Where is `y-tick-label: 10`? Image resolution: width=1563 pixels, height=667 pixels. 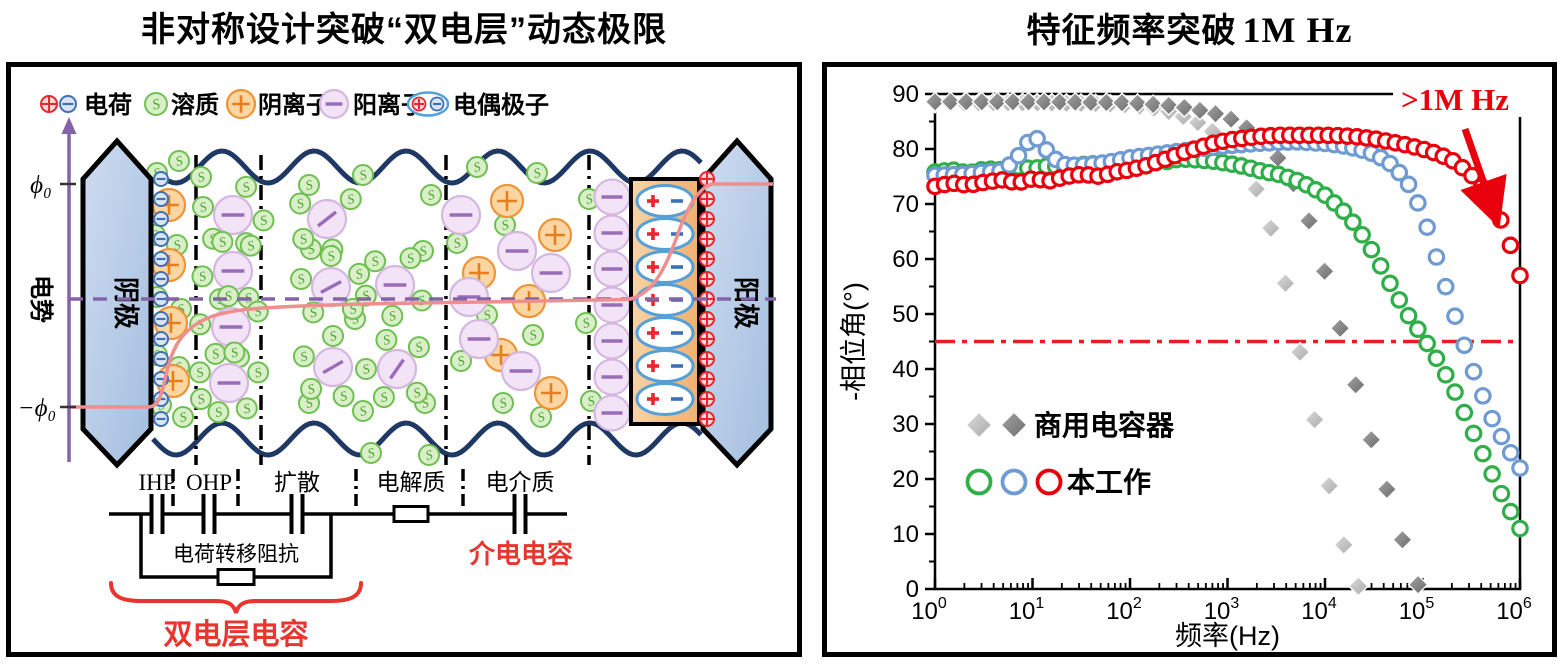
y-tick-label: 10 is located at coordinates (905, 534).